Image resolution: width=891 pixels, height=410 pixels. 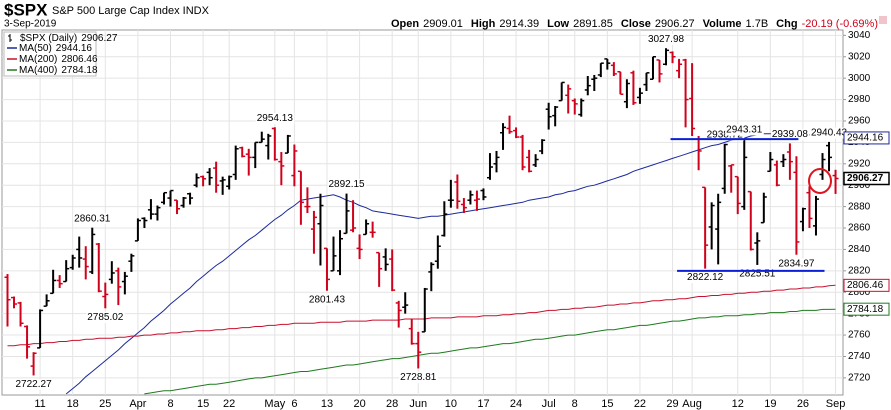 I want to click on legend-name: $SPX (Daily), so click(x=48, y=38).